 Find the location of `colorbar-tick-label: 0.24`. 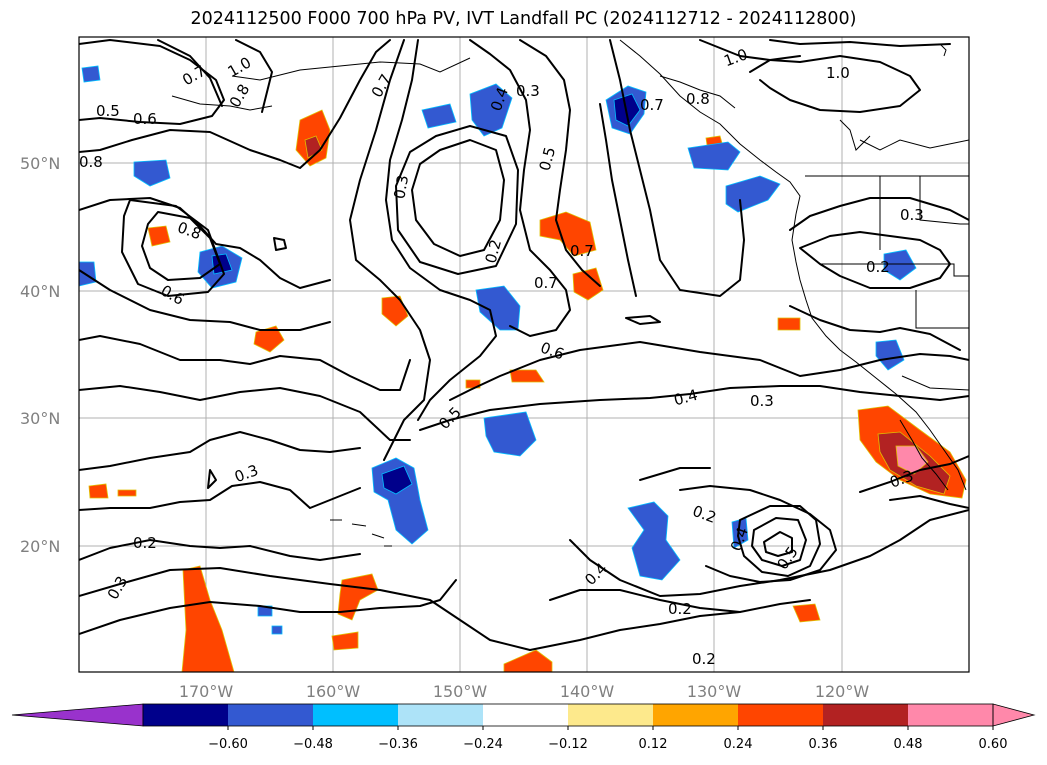

colorbar-tick-label: 0.24 is located at coordinates (738, 744).